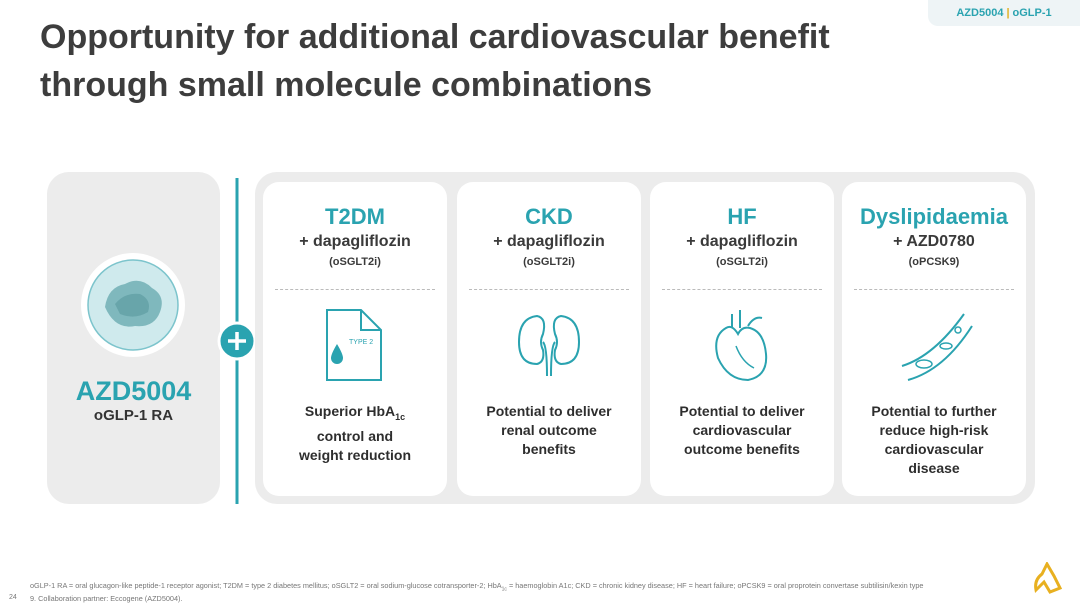  Describe the element at coordinates (504, 589) in the screenshot. I see `footnote-sub: 1c` at that location.